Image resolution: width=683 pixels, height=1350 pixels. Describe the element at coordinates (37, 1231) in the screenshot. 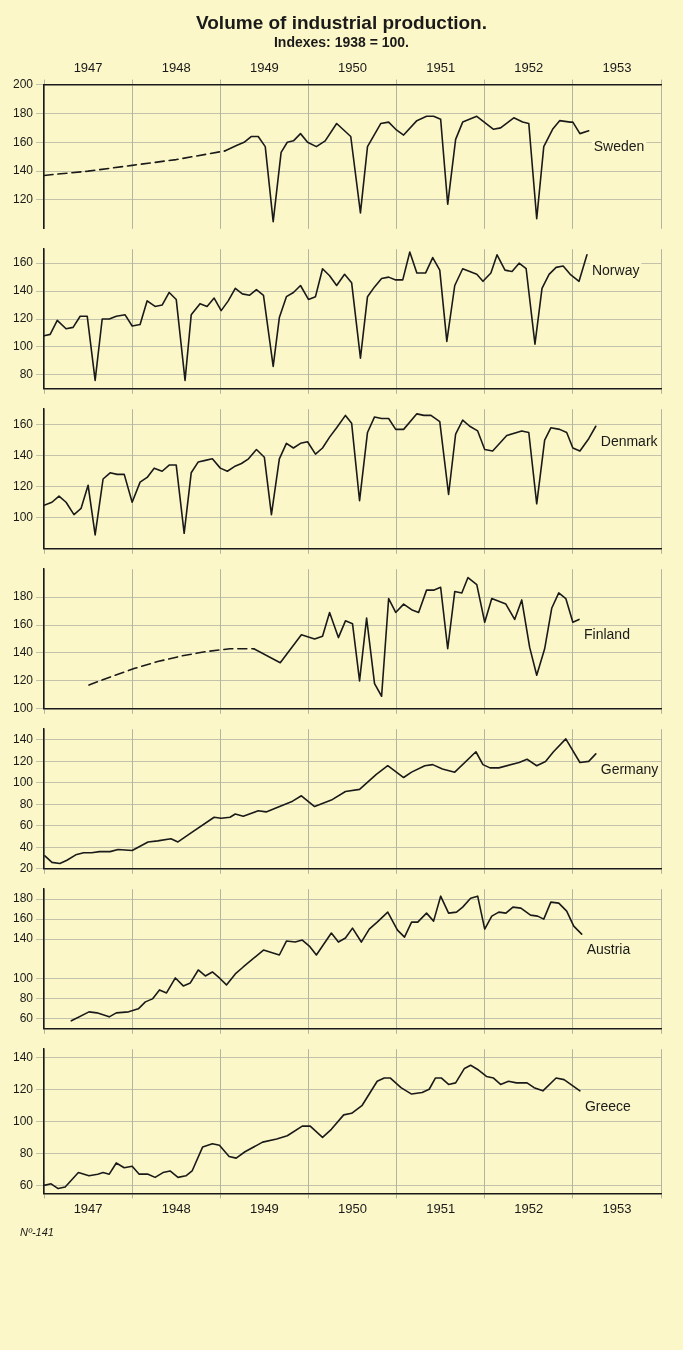

I see `text: Nº-141` at that location.